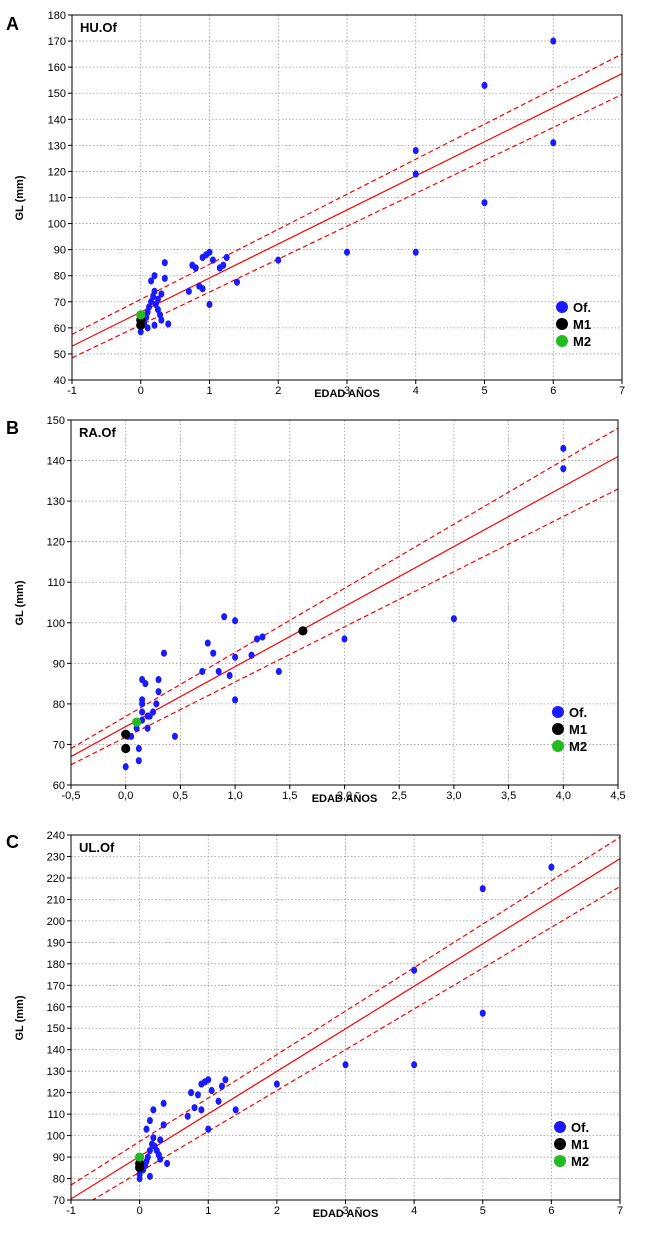 This screenshot has width=650, height=1240. I want to click on y-tick-label: 110, so click(56, 1115).